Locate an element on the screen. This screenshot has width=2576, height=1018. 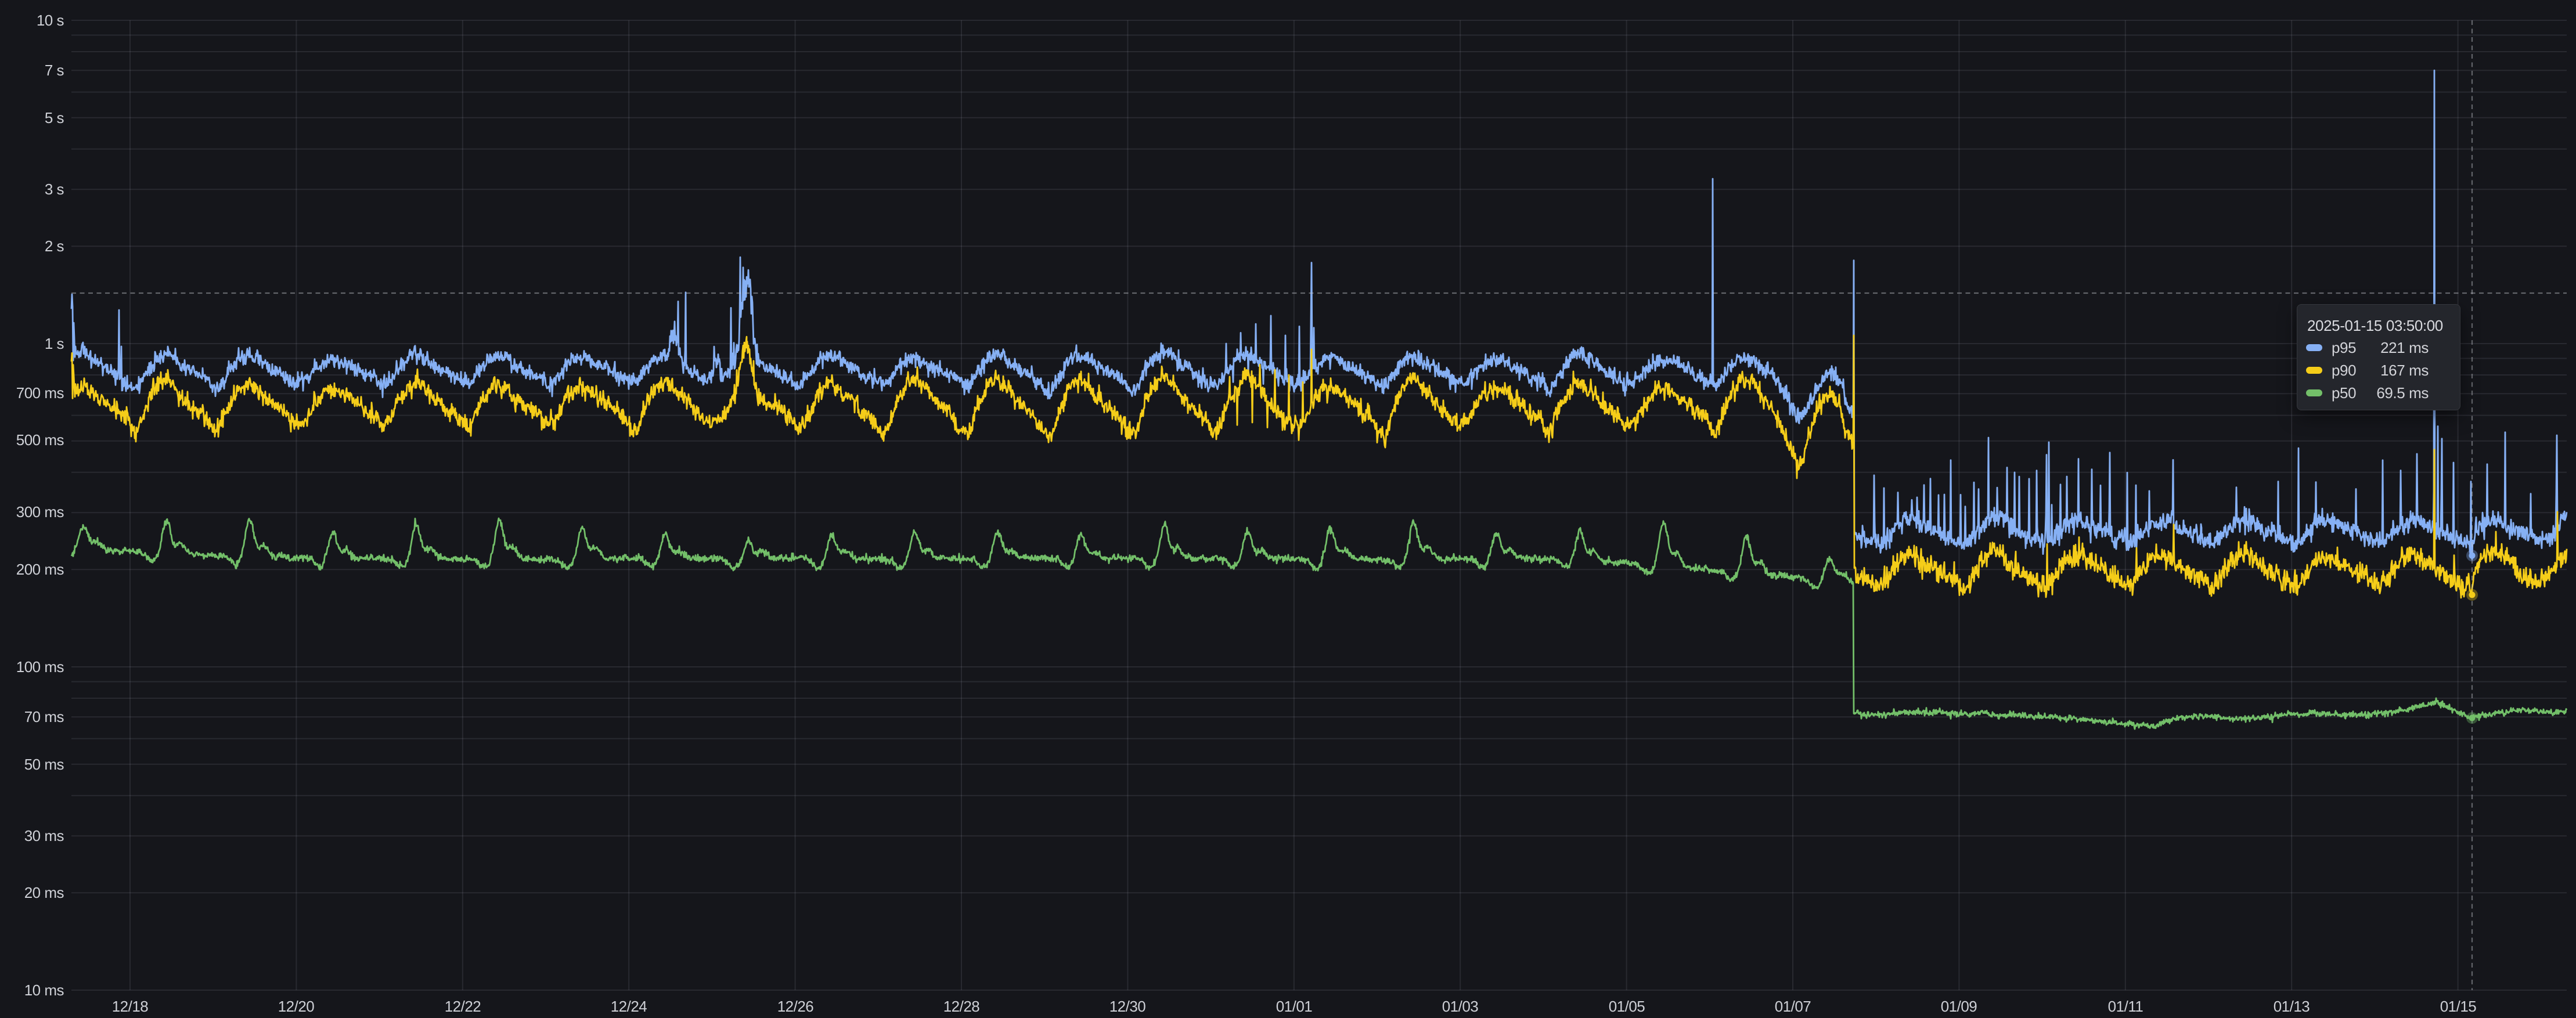
svg-text: 01/01 is located at coordinates (1294, 1007).